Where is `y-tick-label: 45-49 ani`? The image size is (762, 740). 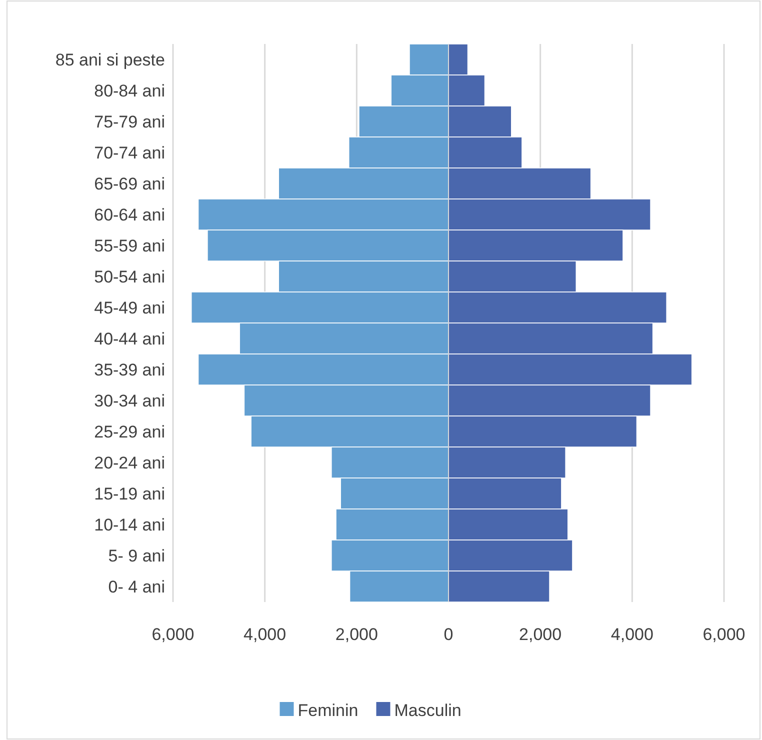 y-tick-label: 45-49 ani is located at coordinates (129, 308).